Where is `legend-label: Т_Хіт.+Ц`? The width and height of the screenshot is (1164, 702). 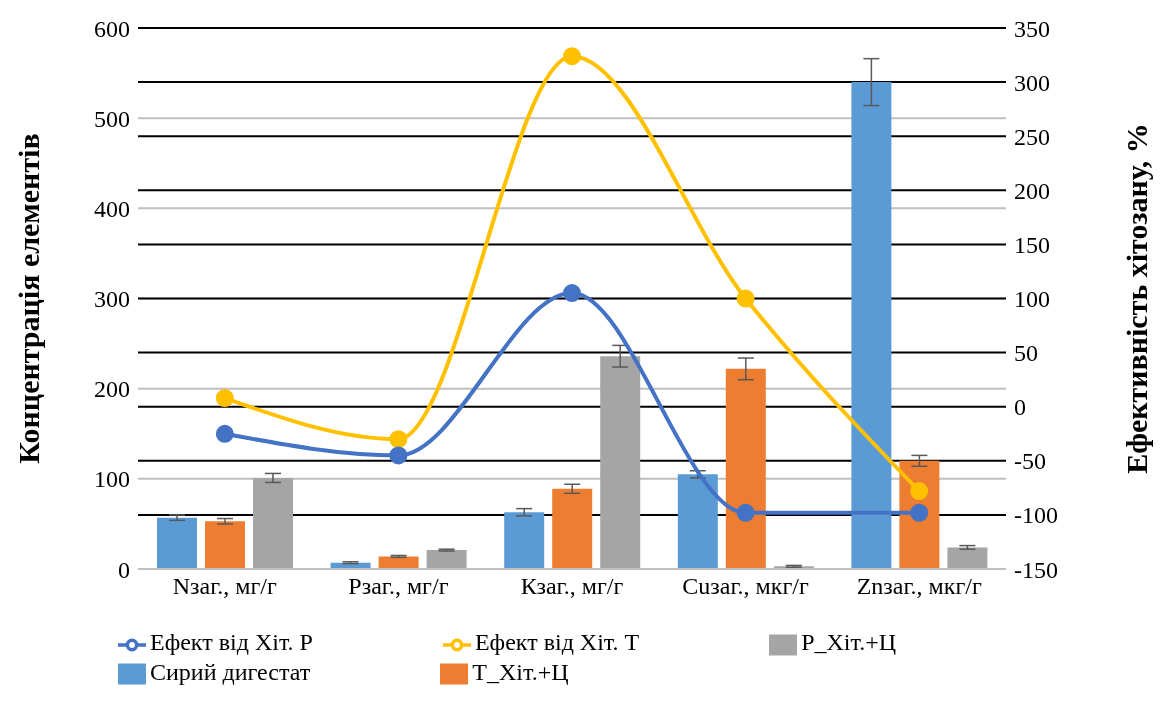 legend-label: Т_Хіт.+Ц is located at coordinates (520, 671).